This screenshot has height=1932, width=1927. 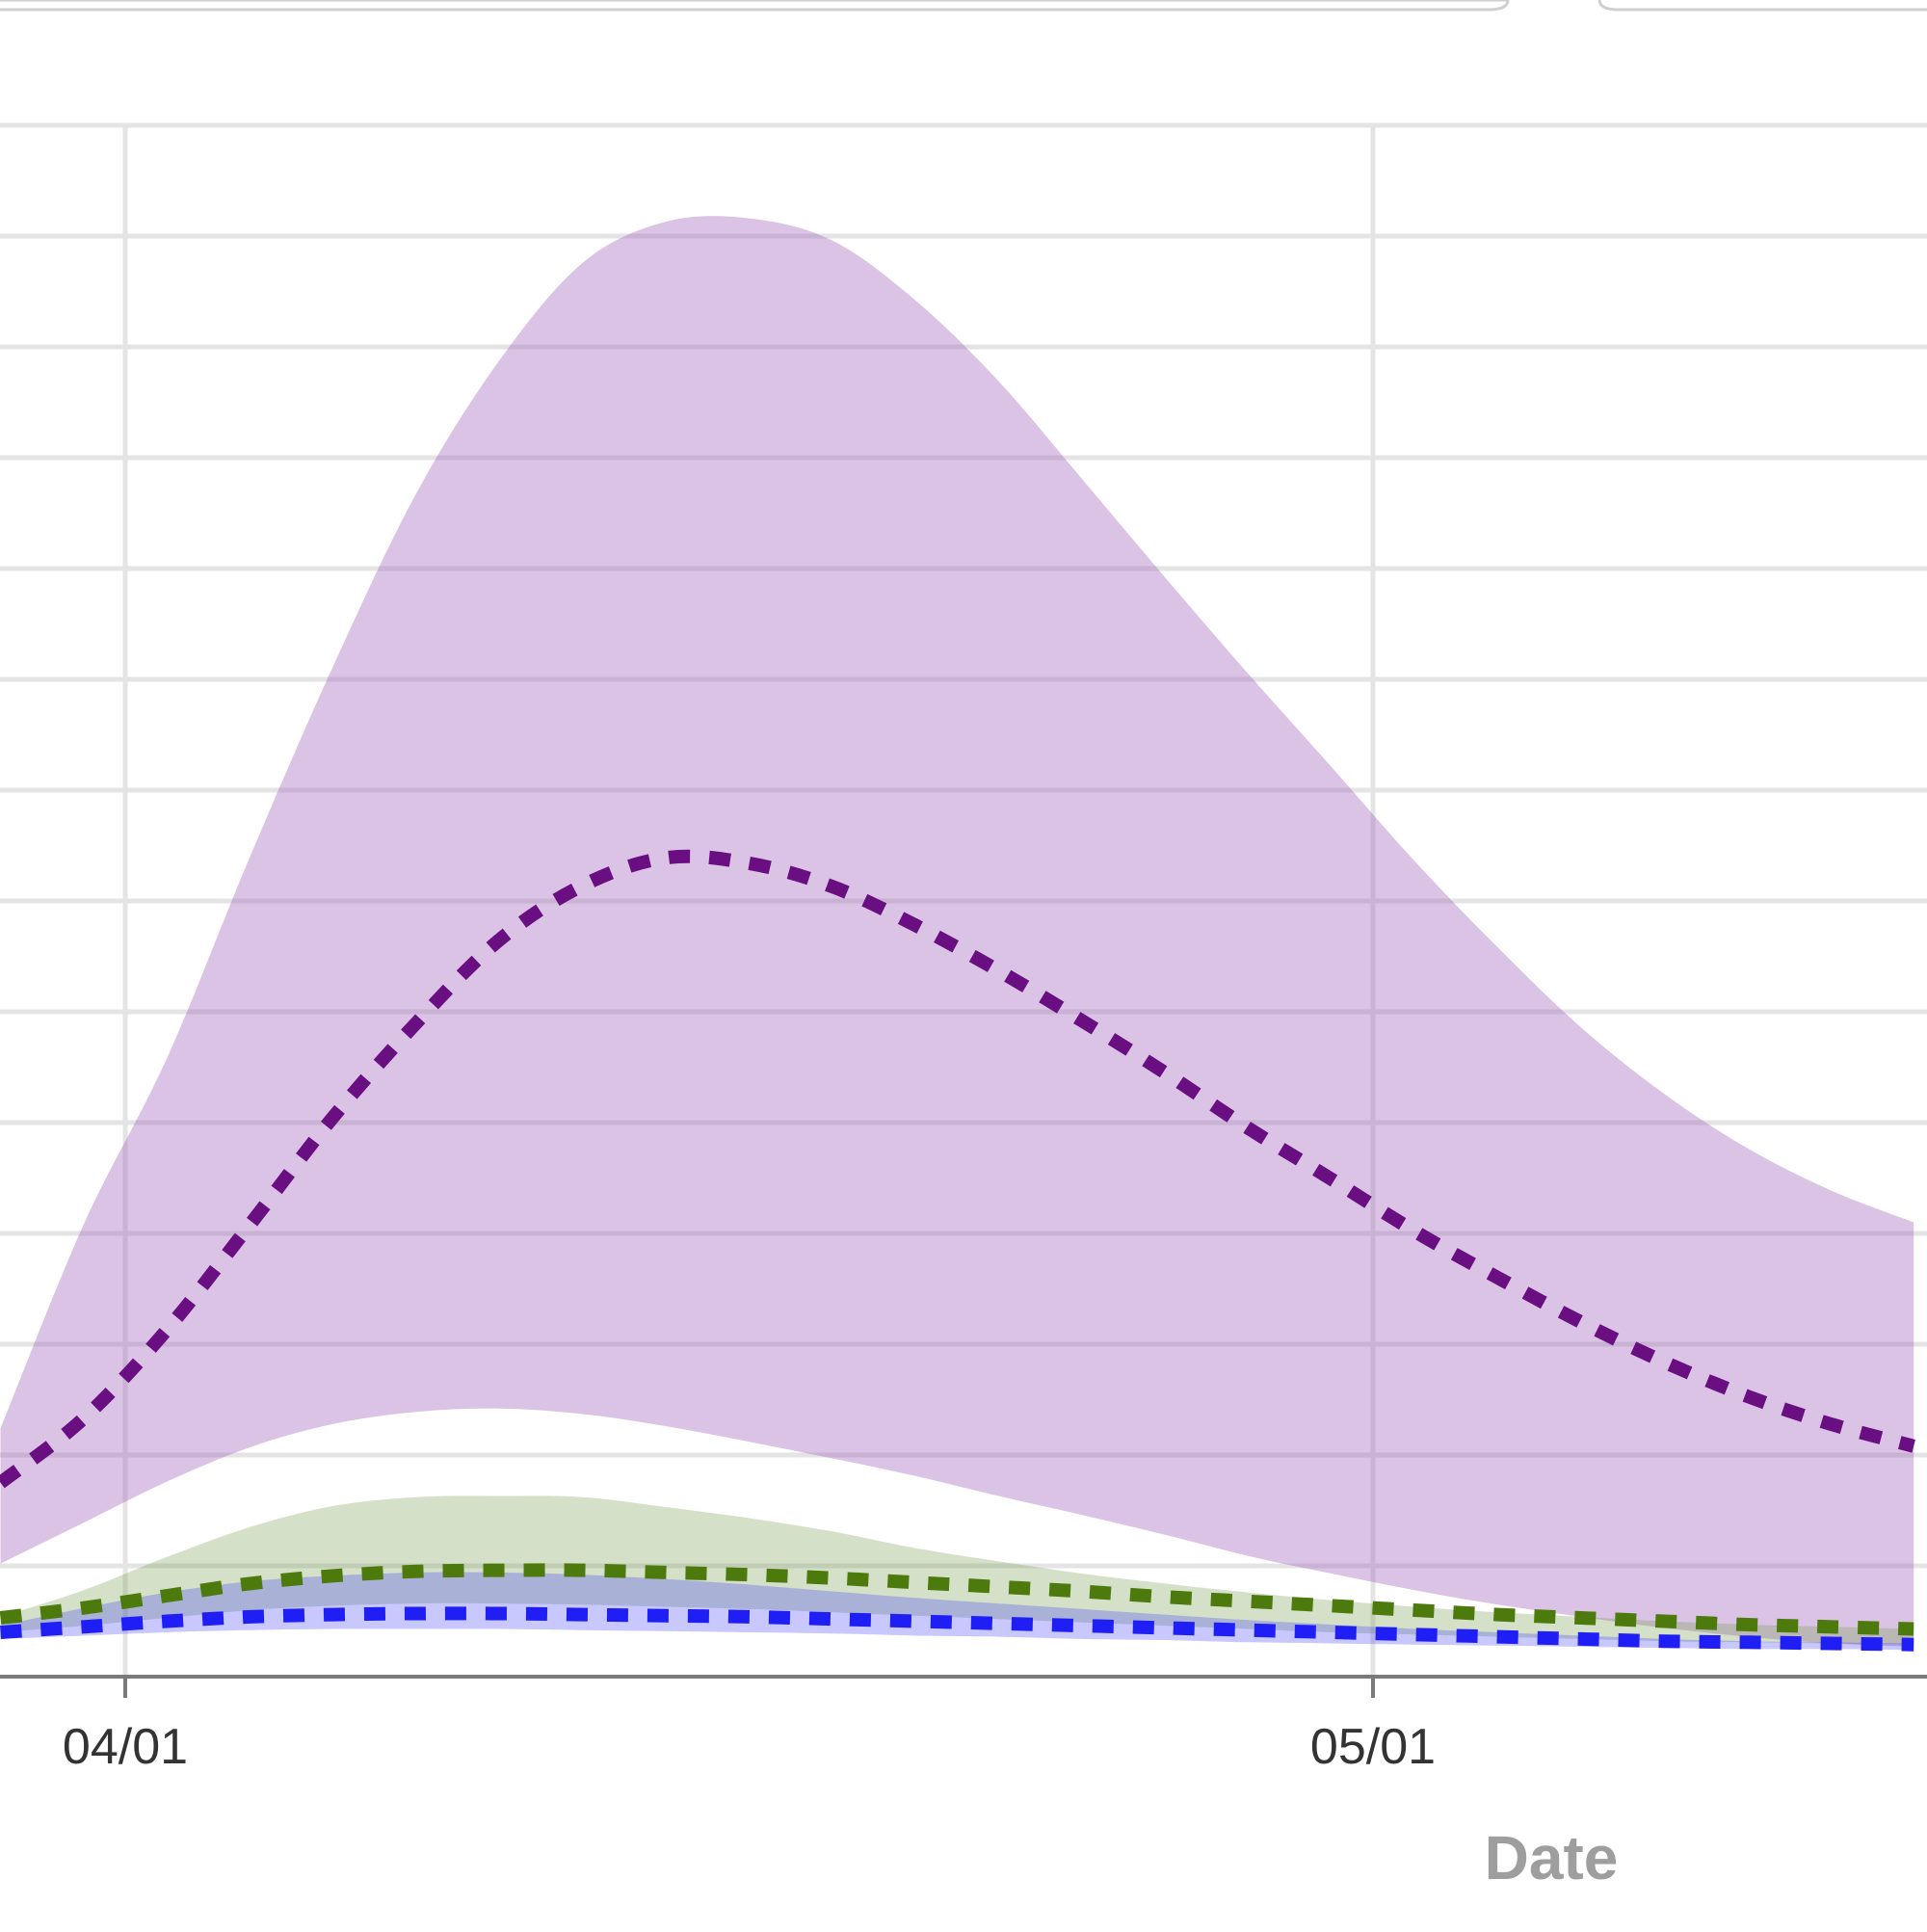 What do you see at coordinates (755, 6) in the screenshot?
I see `top-control-left` at bounding box center [755, 6].